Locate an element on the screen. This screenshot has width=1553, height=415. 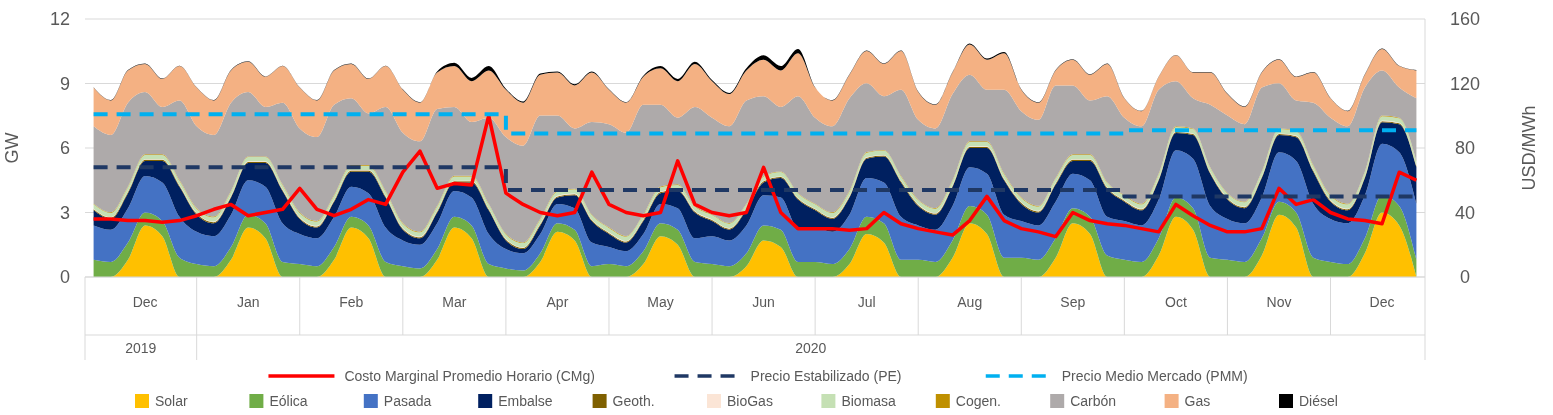
legend-label: BioGas is located at coordinates (750, 400).